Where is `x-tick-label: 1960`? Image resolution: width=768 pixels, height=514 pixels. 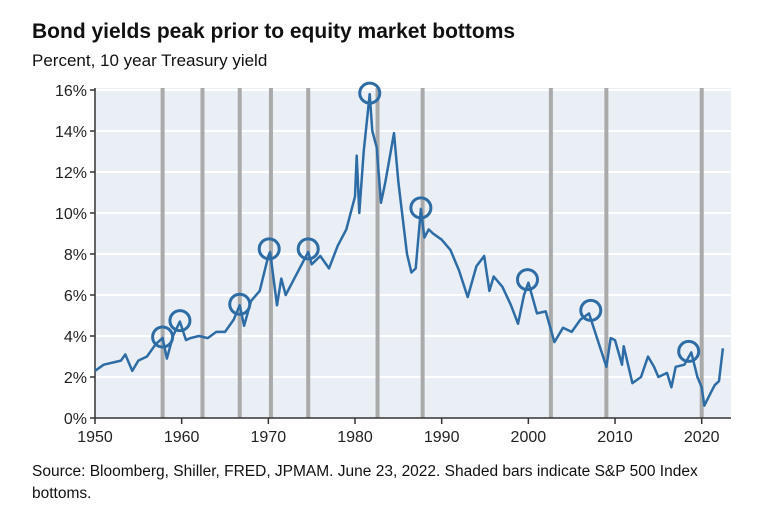
x-tick-label: 1960 is located at coordinates (182, 437).